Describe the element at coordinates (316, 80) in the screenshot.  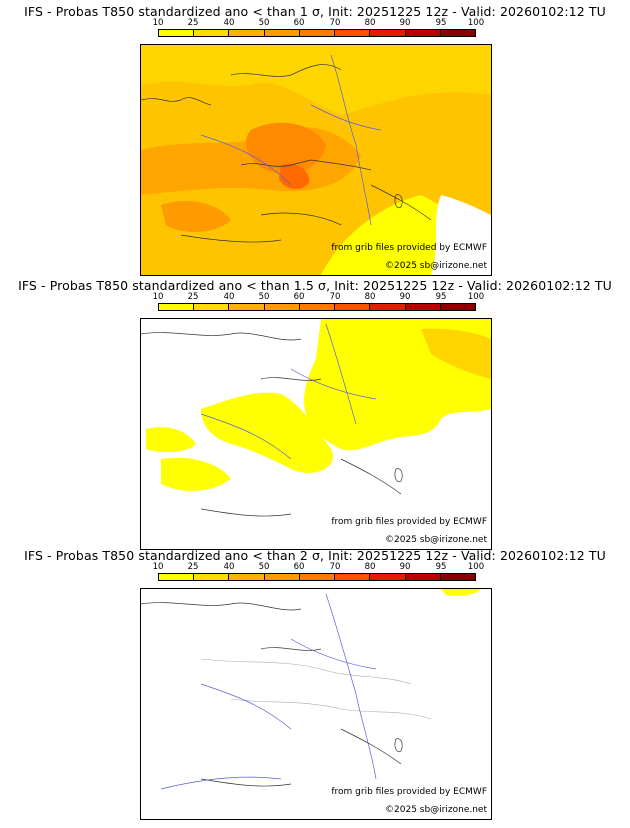
I see `prob-field-north` at that location.